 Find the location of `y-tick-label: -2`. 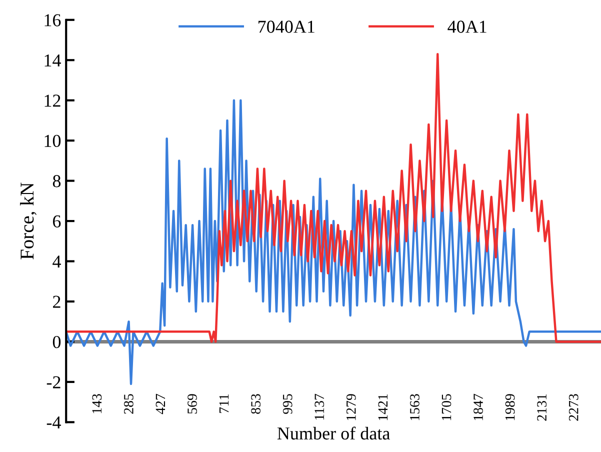

y-tick-label: -2 is located at coordinates (53, 382).